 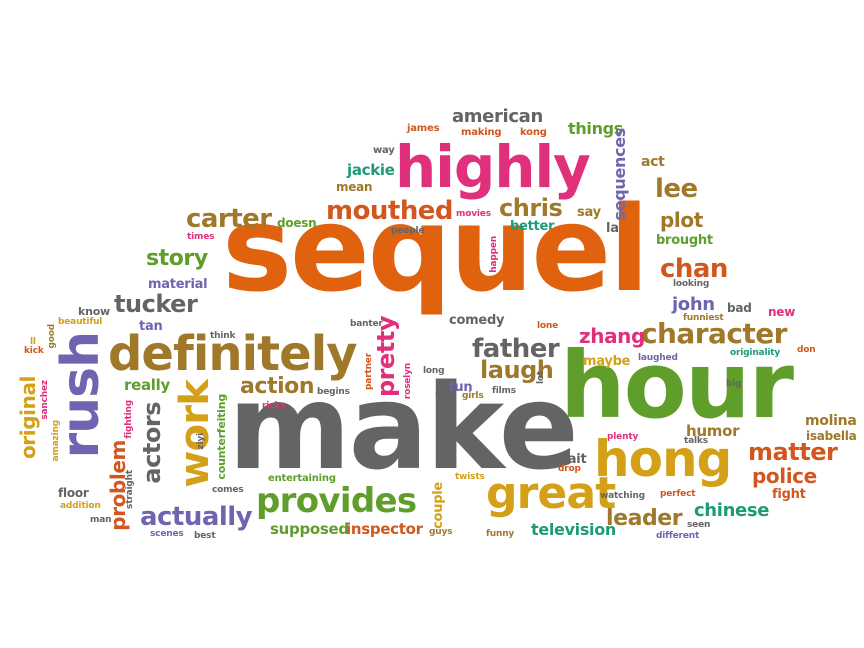 What do you see at coordinates (52, 336) in the screenshot?
I see `word-good: good` at bounding box center [52, 336].